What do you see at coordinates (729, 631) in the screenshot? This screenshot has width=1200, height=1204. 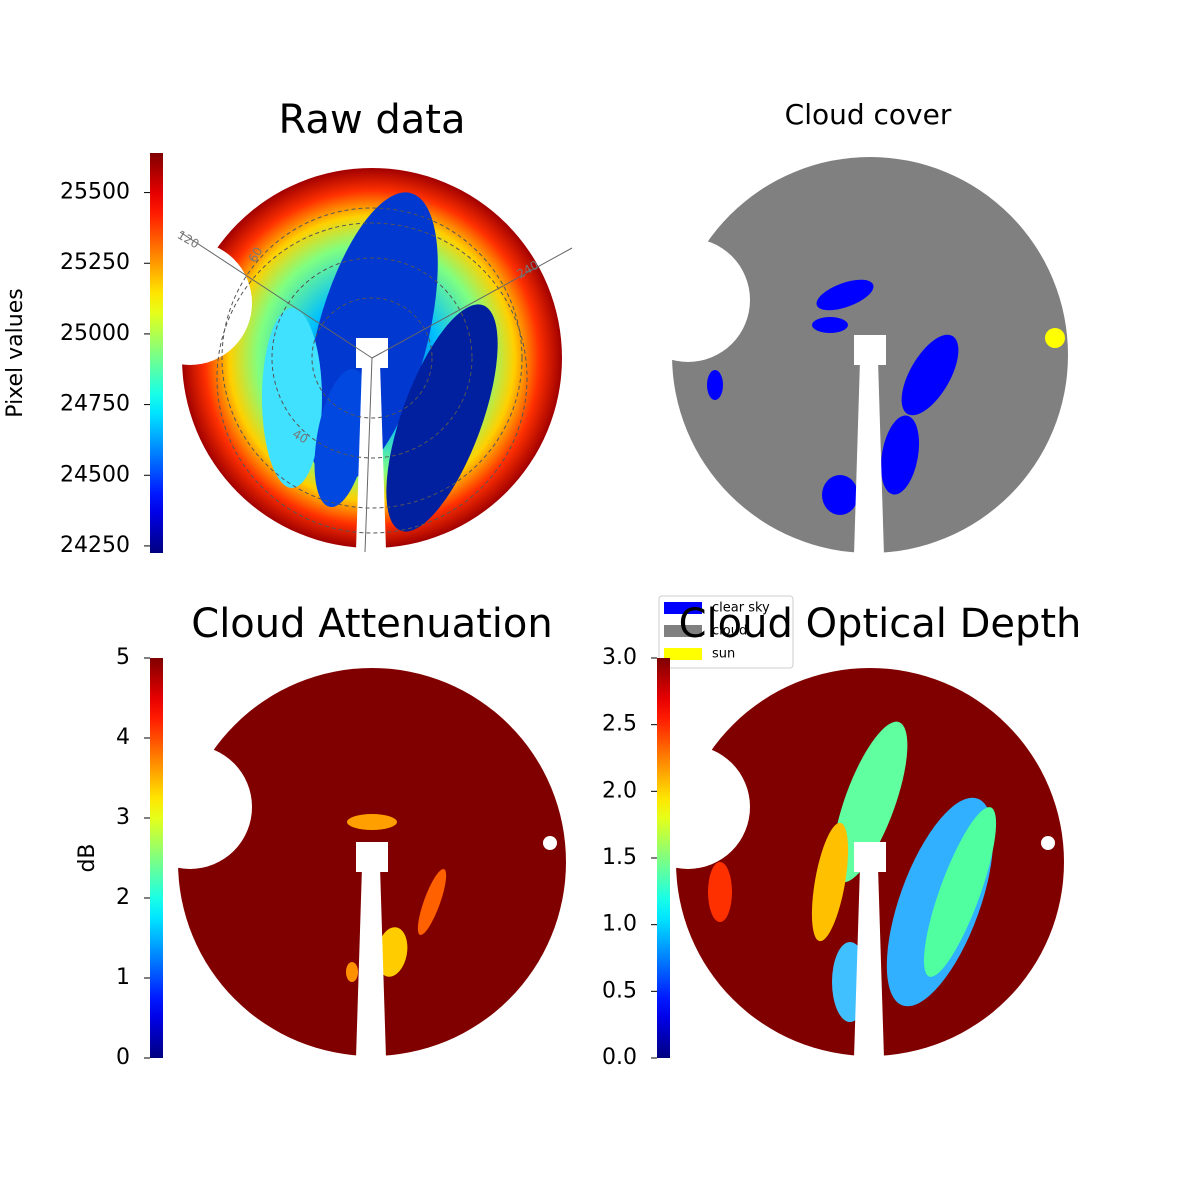 I see `legend-label: cloud` at bounding box center [729, 631].